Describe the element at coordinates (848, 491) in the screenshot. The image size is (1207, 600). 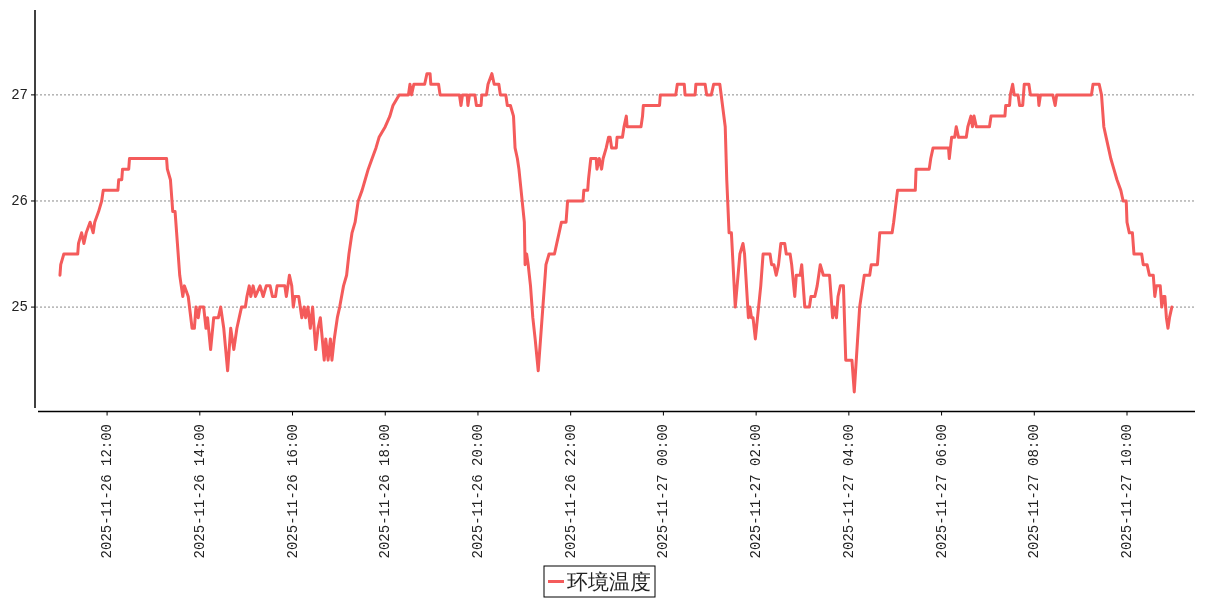
I see `x-tick-label: 2025-11-27 04:00` at that location.